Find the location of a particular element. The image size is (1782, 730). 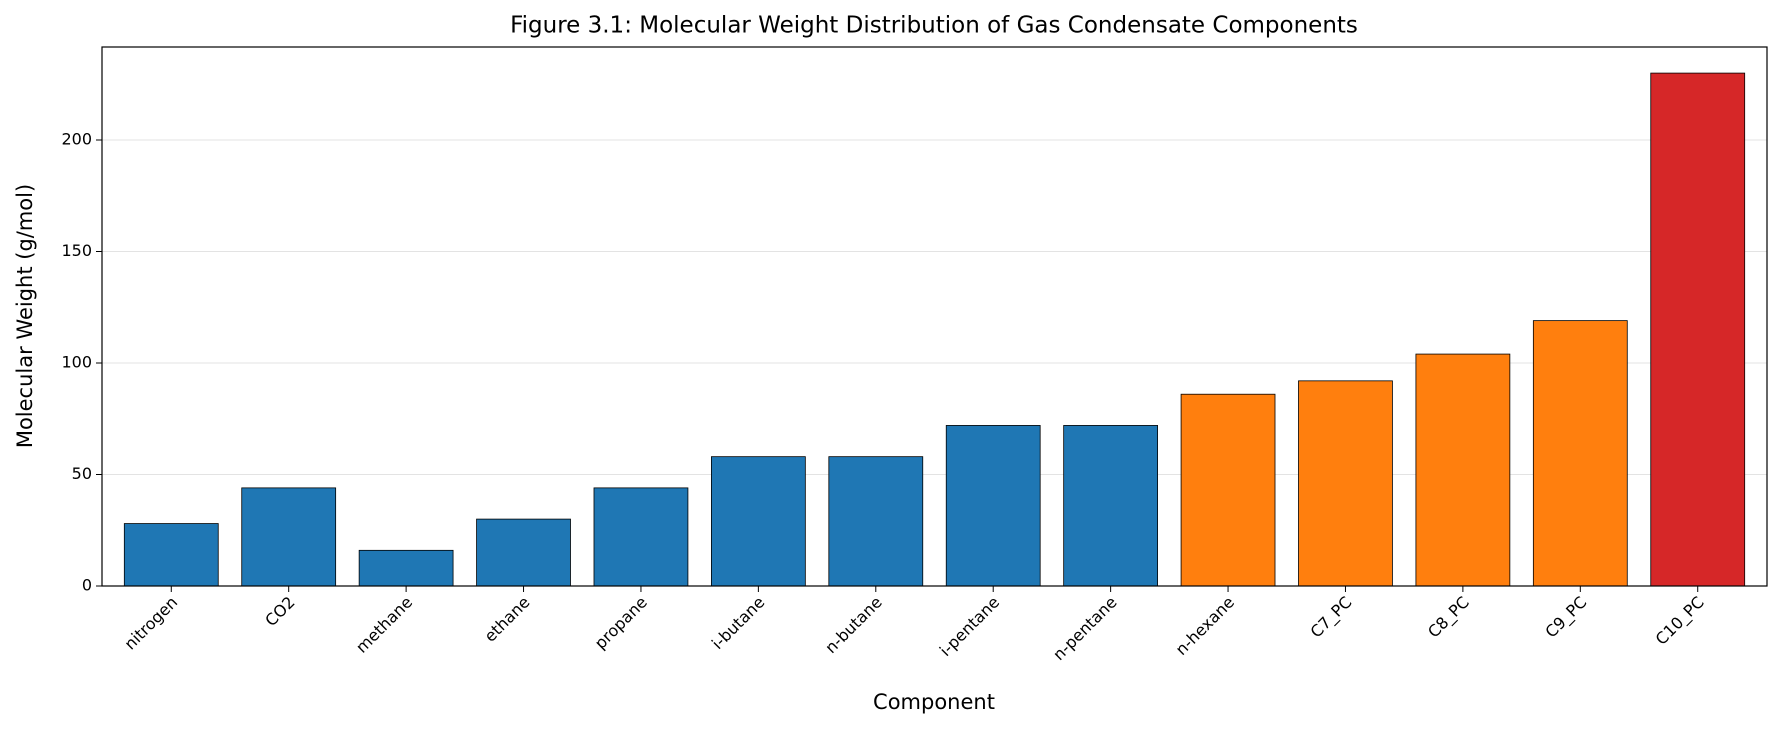

y-tick-label: 50 is located at coordinates (82, 473).